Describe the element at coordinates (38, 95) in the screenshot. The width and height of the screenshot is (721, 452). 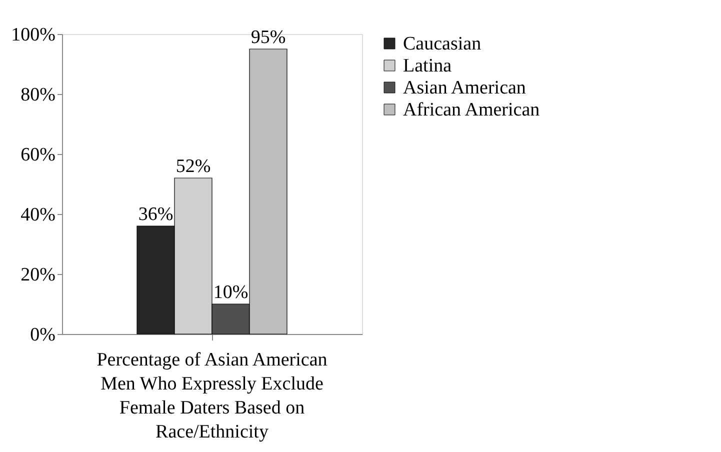
I see `y-tick-label: 80%` at that location.